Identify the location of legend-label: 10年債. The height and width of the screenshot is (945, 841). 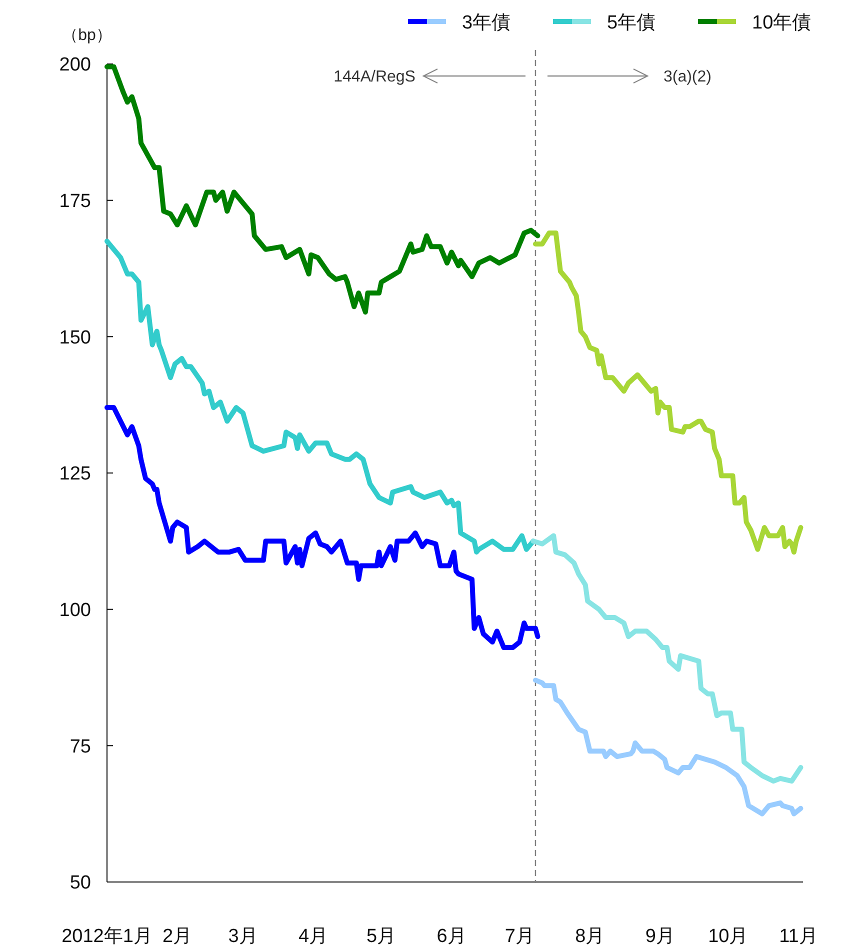
(782, 23).